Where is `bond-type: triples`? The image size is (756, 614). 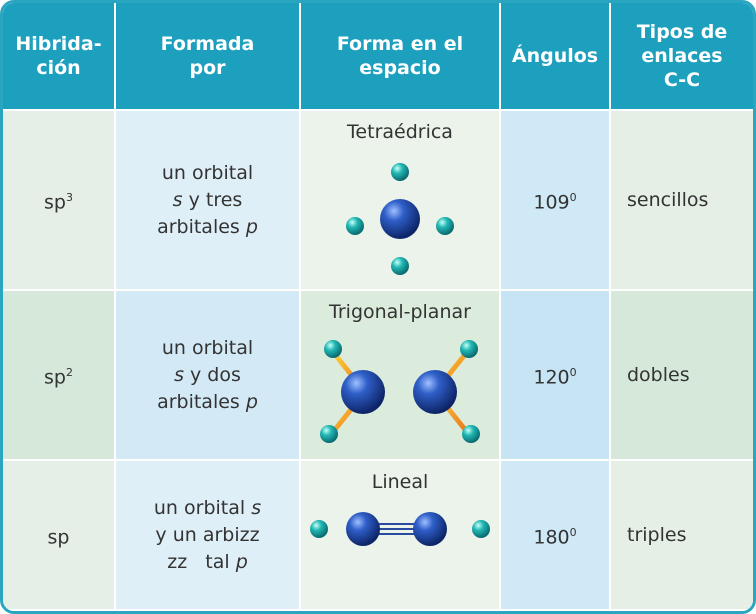 bond-type: triples is located at coordinates (682, 536).